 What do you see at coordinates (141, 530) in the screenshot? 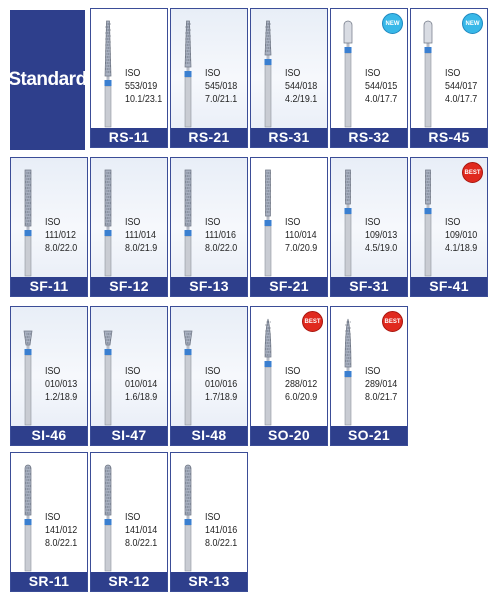
I see `bur-spec: ISO 141/014 8.0/22.1` at bounding box center [141, 530].